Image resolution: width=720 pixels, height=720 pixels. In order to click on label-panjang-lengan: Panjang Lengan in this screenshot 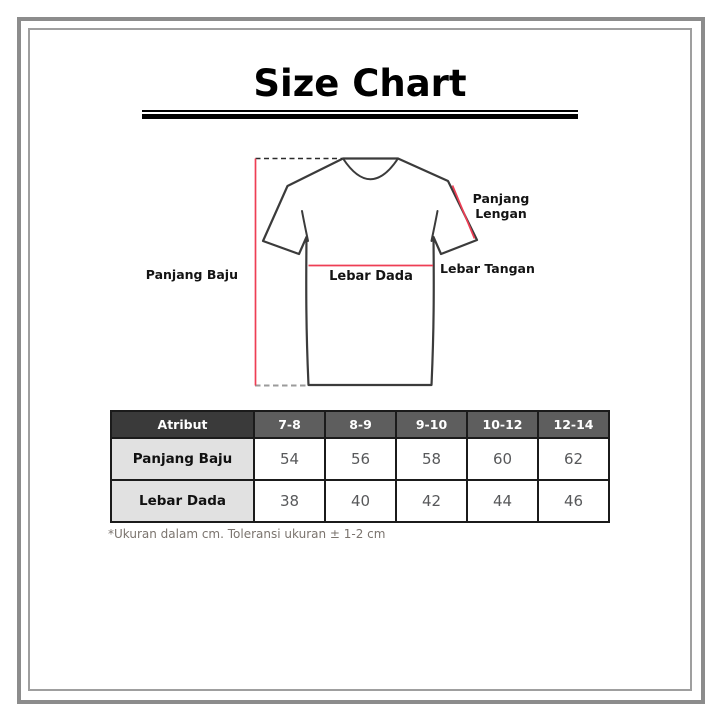, I will do `click(501, 206)`.